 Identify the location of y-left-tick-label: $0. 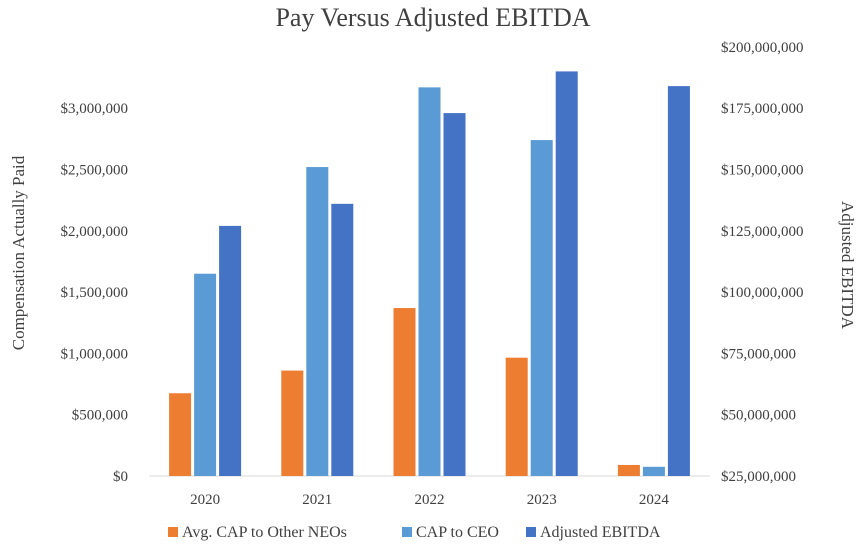
(120, 477).